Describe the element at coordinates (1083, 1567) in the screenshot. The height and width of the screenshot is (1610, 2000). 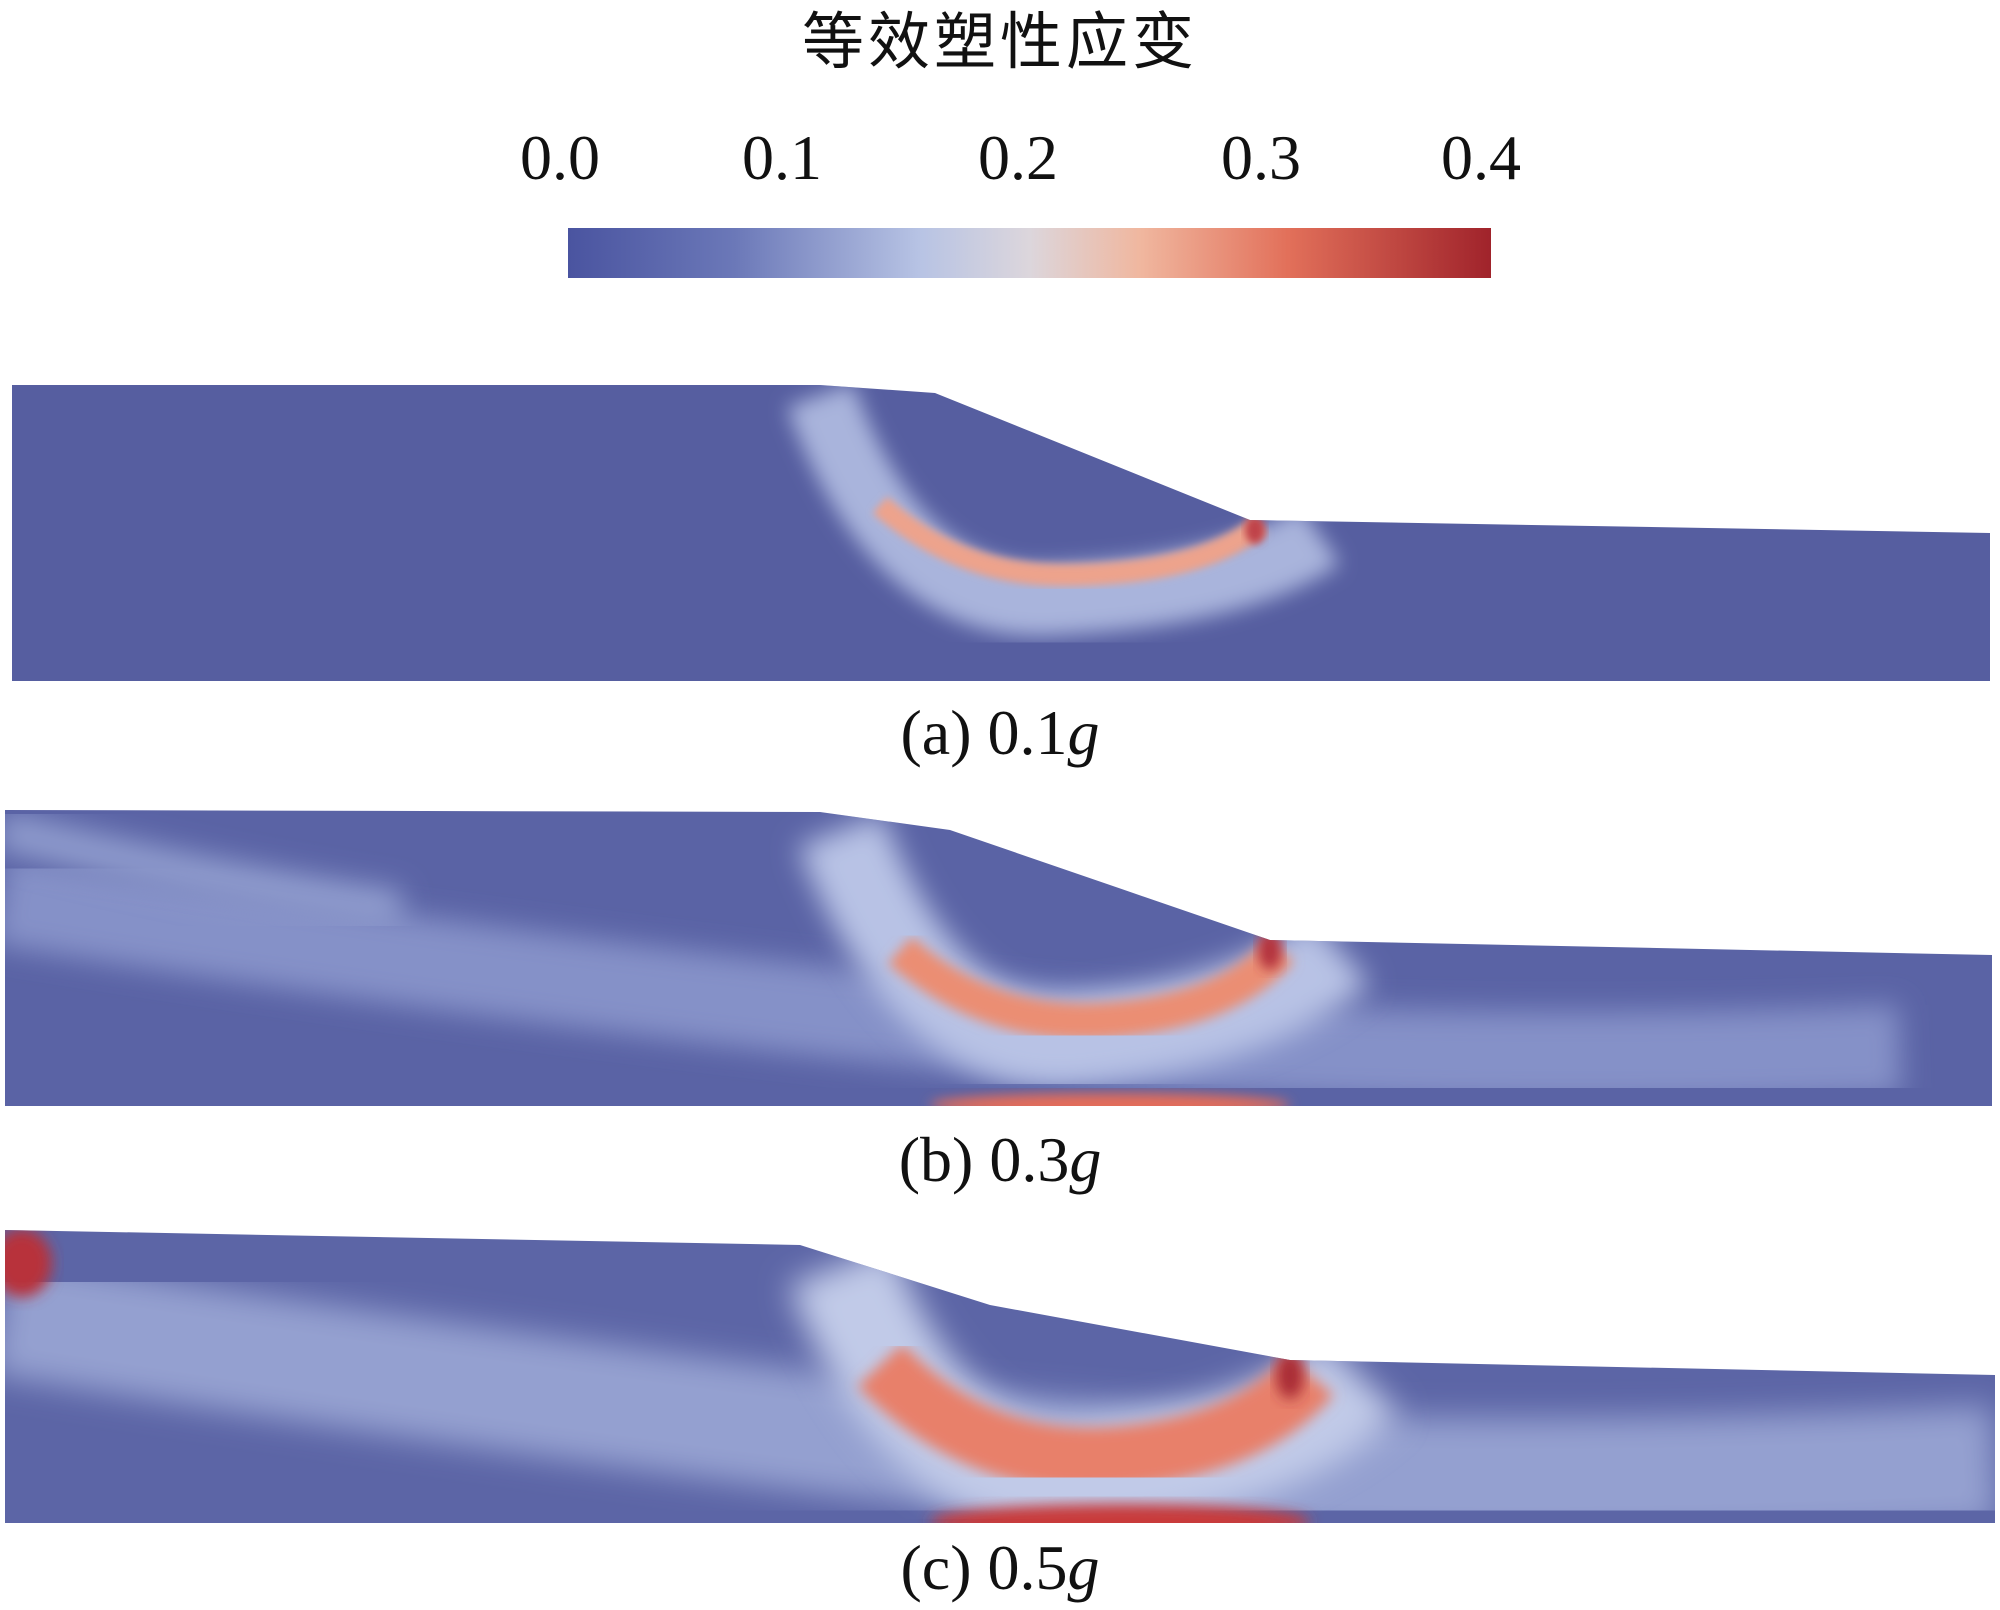
I see `caption-c-unit: g` at that location.